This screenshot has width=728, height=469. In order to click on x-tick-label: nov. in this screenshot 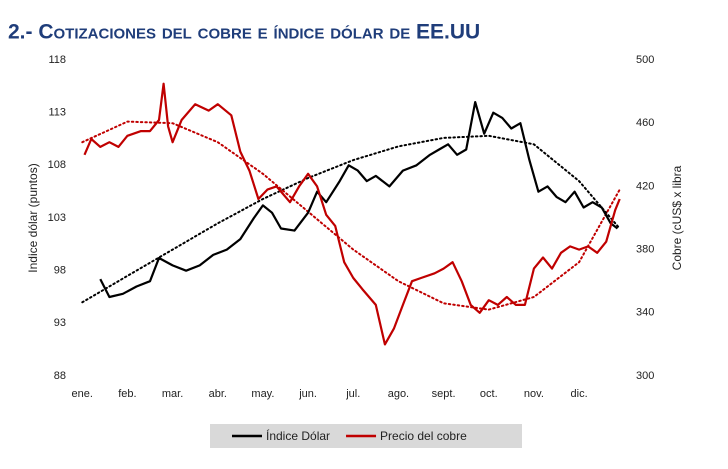, I will do `click(534, 394)`.